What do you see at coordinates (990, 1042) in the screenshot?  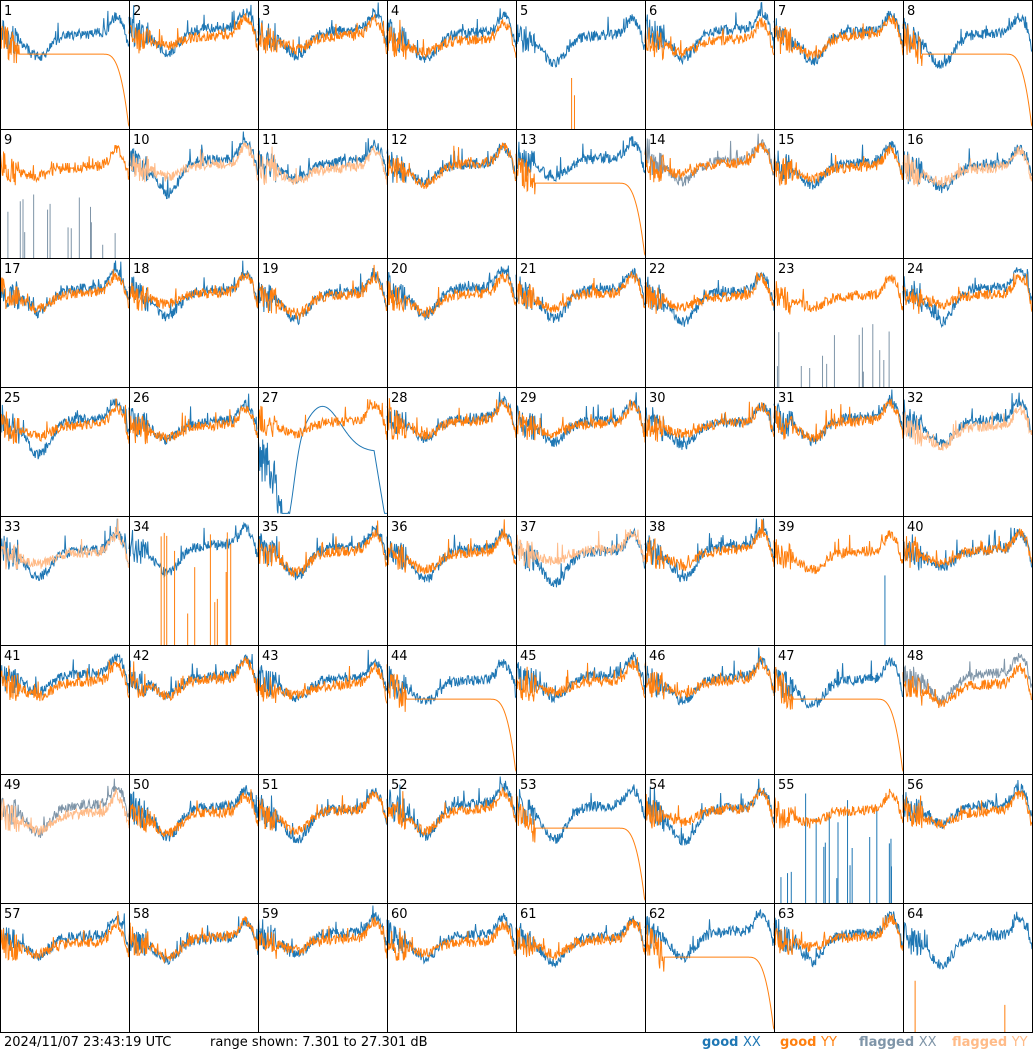 I see `legend-flagged-yy: flagged YY` at bounding box center [990, 1042].